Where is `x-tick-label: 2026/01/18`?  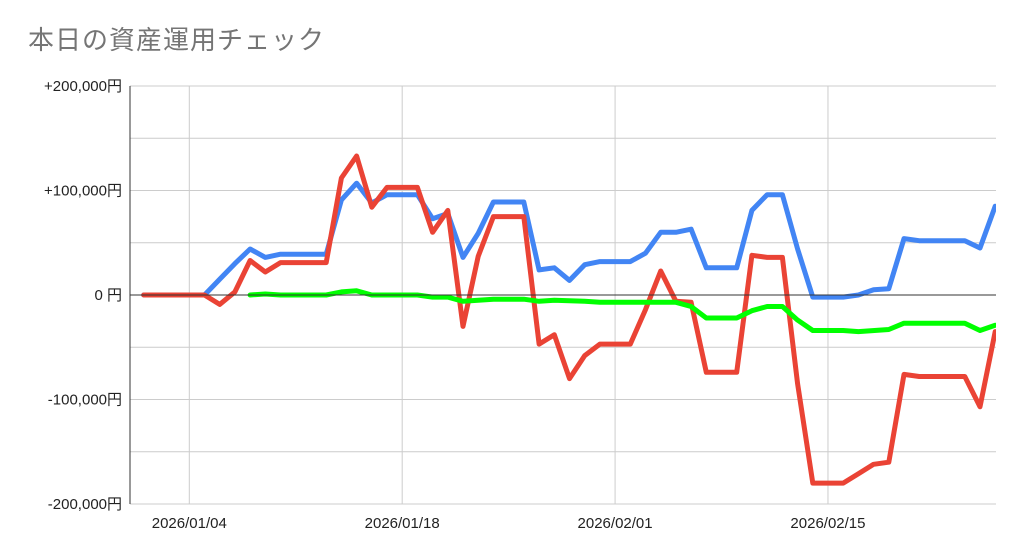
x-tick-label: 2026/01/18 is located at coordinates (402, 523).